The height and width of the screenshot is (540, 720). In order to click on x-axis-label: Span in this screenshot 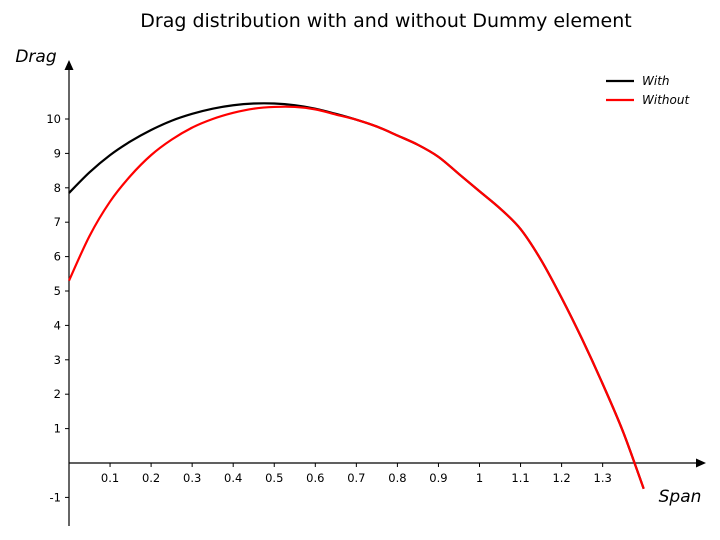, I will do `click(680, 497)`.